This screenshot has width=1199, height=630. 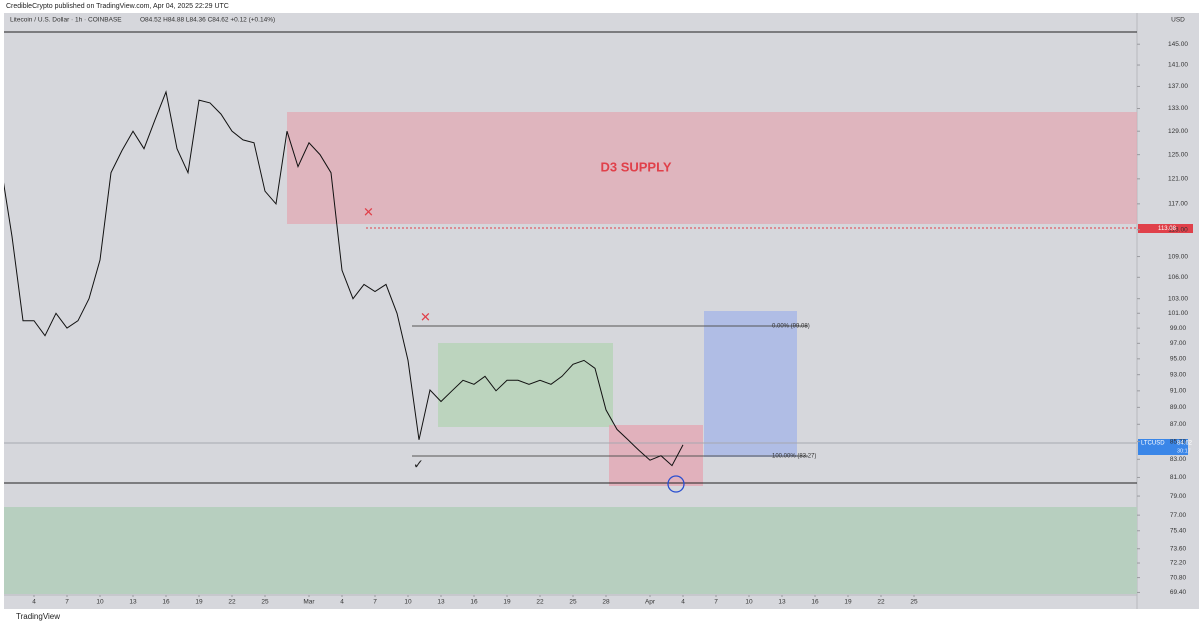 What do you see at coordinates (1178, 391) in the screenshot?
I see `y-tick-label: 91.00` at bounding box center [1178, 391].